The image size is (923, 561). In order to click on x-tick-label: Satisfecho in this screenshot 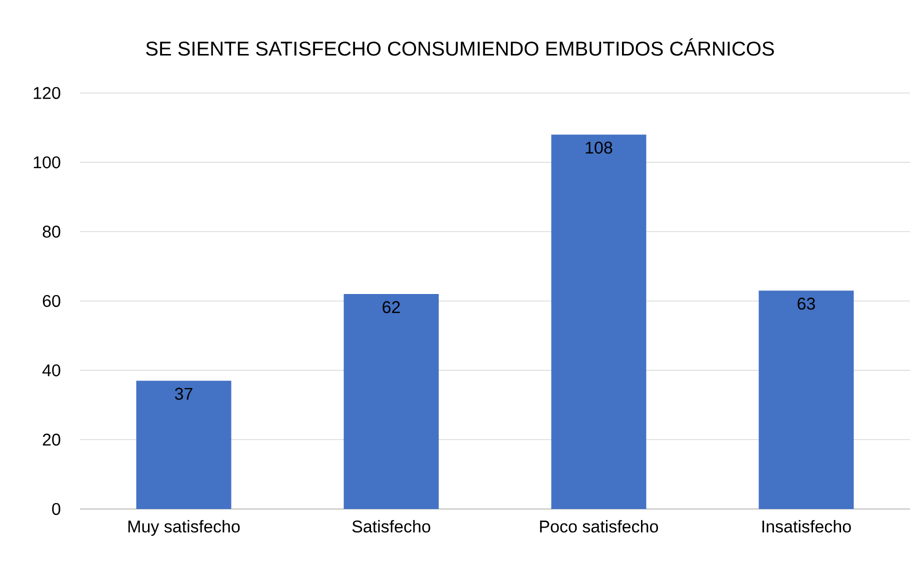, I will do `click(391, 526)`.